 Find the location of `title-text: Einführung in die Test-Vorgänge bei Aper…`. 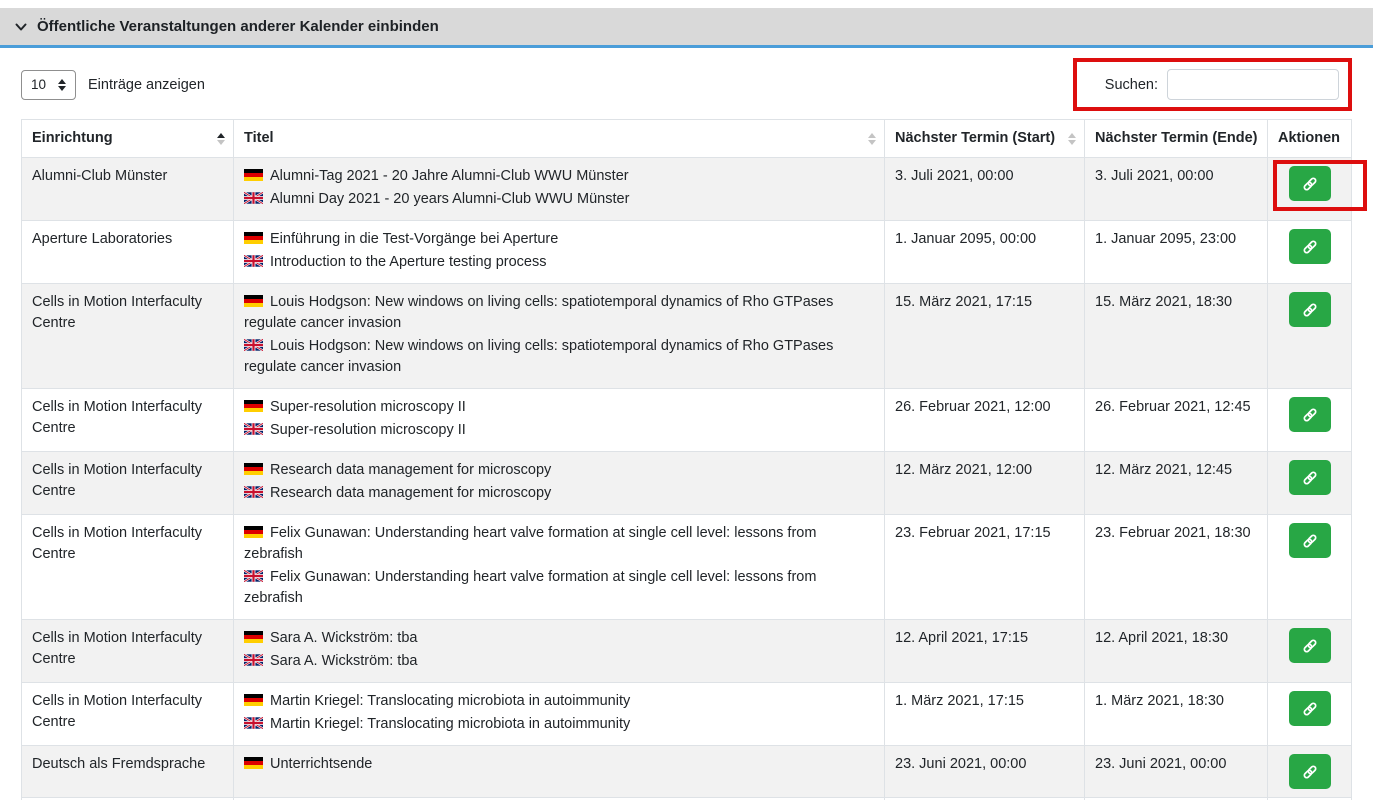

title-text: Einführung in die Test-Vorgänge bei Aper… is located at coordinates (414, 239).